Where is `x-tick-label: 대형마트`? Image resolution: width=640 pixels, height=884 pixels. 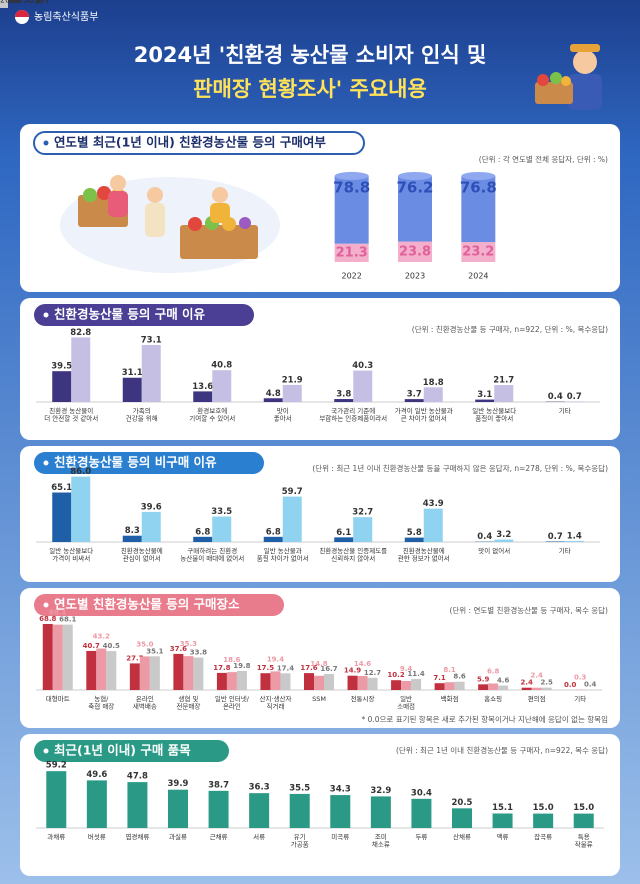 x-tick-label: 대형마트 is located at coordinates (58, 698).